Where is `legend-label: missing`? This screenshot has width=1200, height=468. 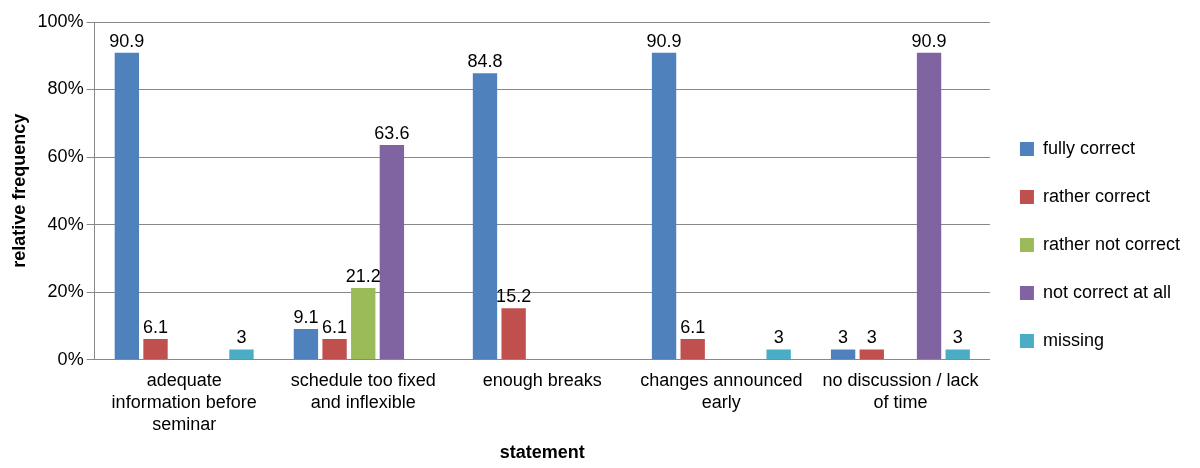
legend-label: missing is located at coordinates (1073, 339).